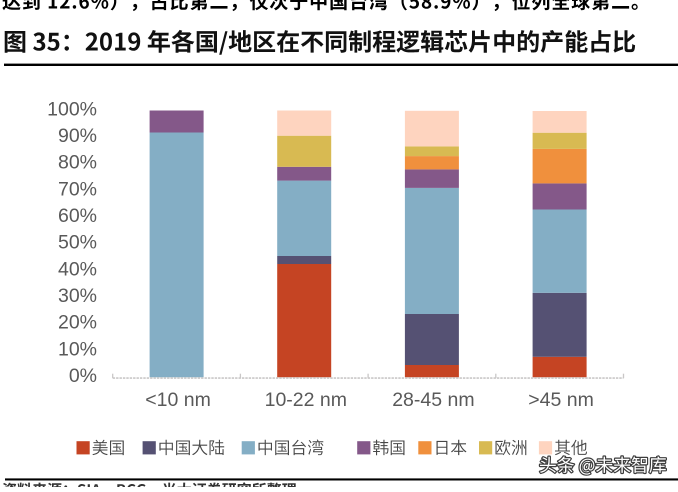 This screenshot has height=492, width=678. I want to click on svg-text: 28-45 nm, so click(433, 400).